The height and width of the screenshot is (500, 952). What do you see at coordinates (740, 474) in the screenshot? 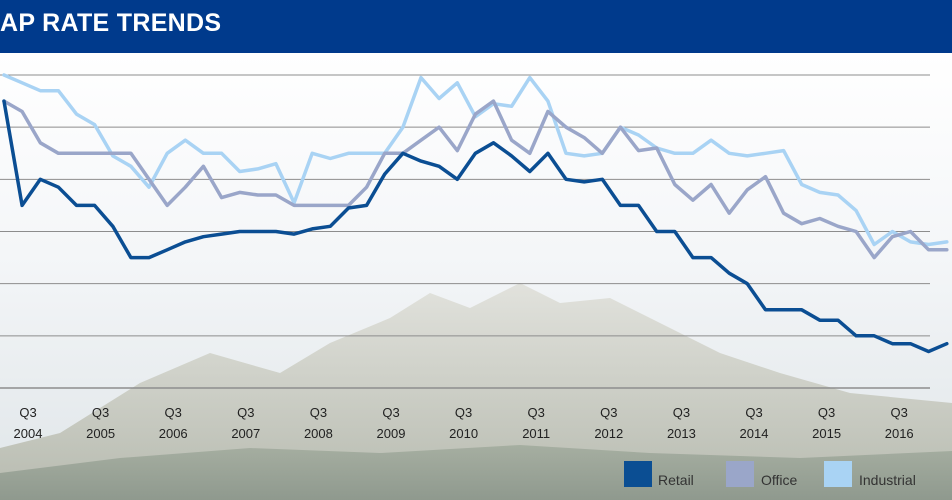
I see `legend-swatch-office` at bounding box center [740, 474].